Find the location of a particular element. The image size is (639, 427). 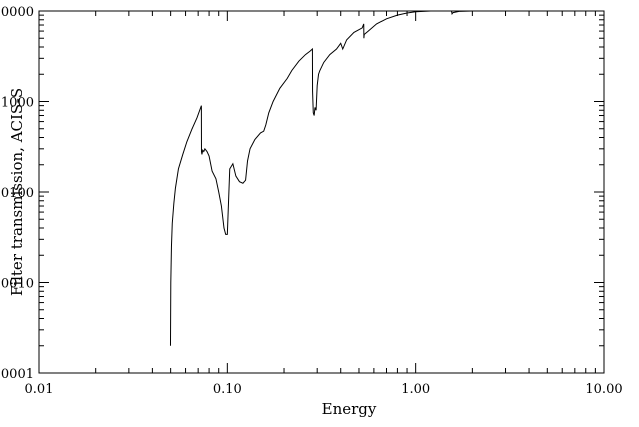

y-tick-label: 0.1000 is located at coordinates (17, 103).